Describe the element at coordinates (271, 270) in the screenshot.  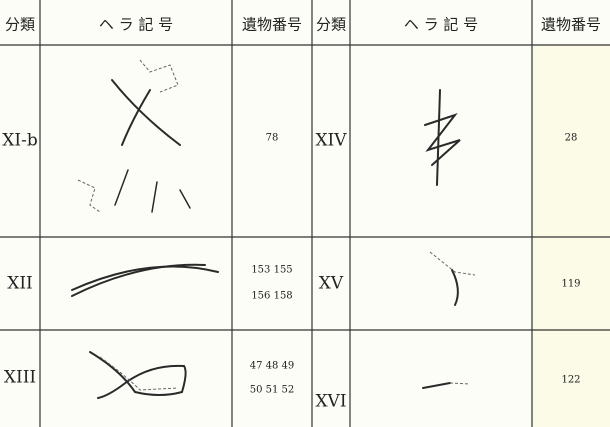
I see `number-line: 153 155` at that location.